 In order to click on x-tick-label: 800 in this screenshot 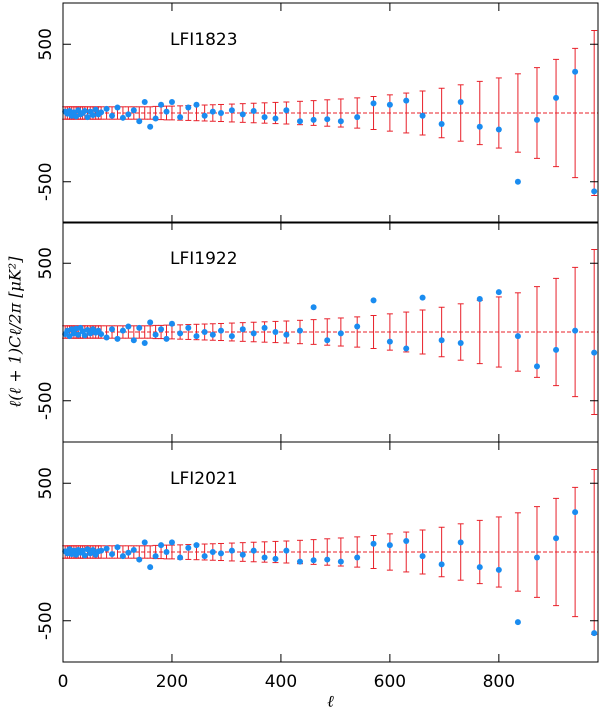, I will do `click(499, 682)`.